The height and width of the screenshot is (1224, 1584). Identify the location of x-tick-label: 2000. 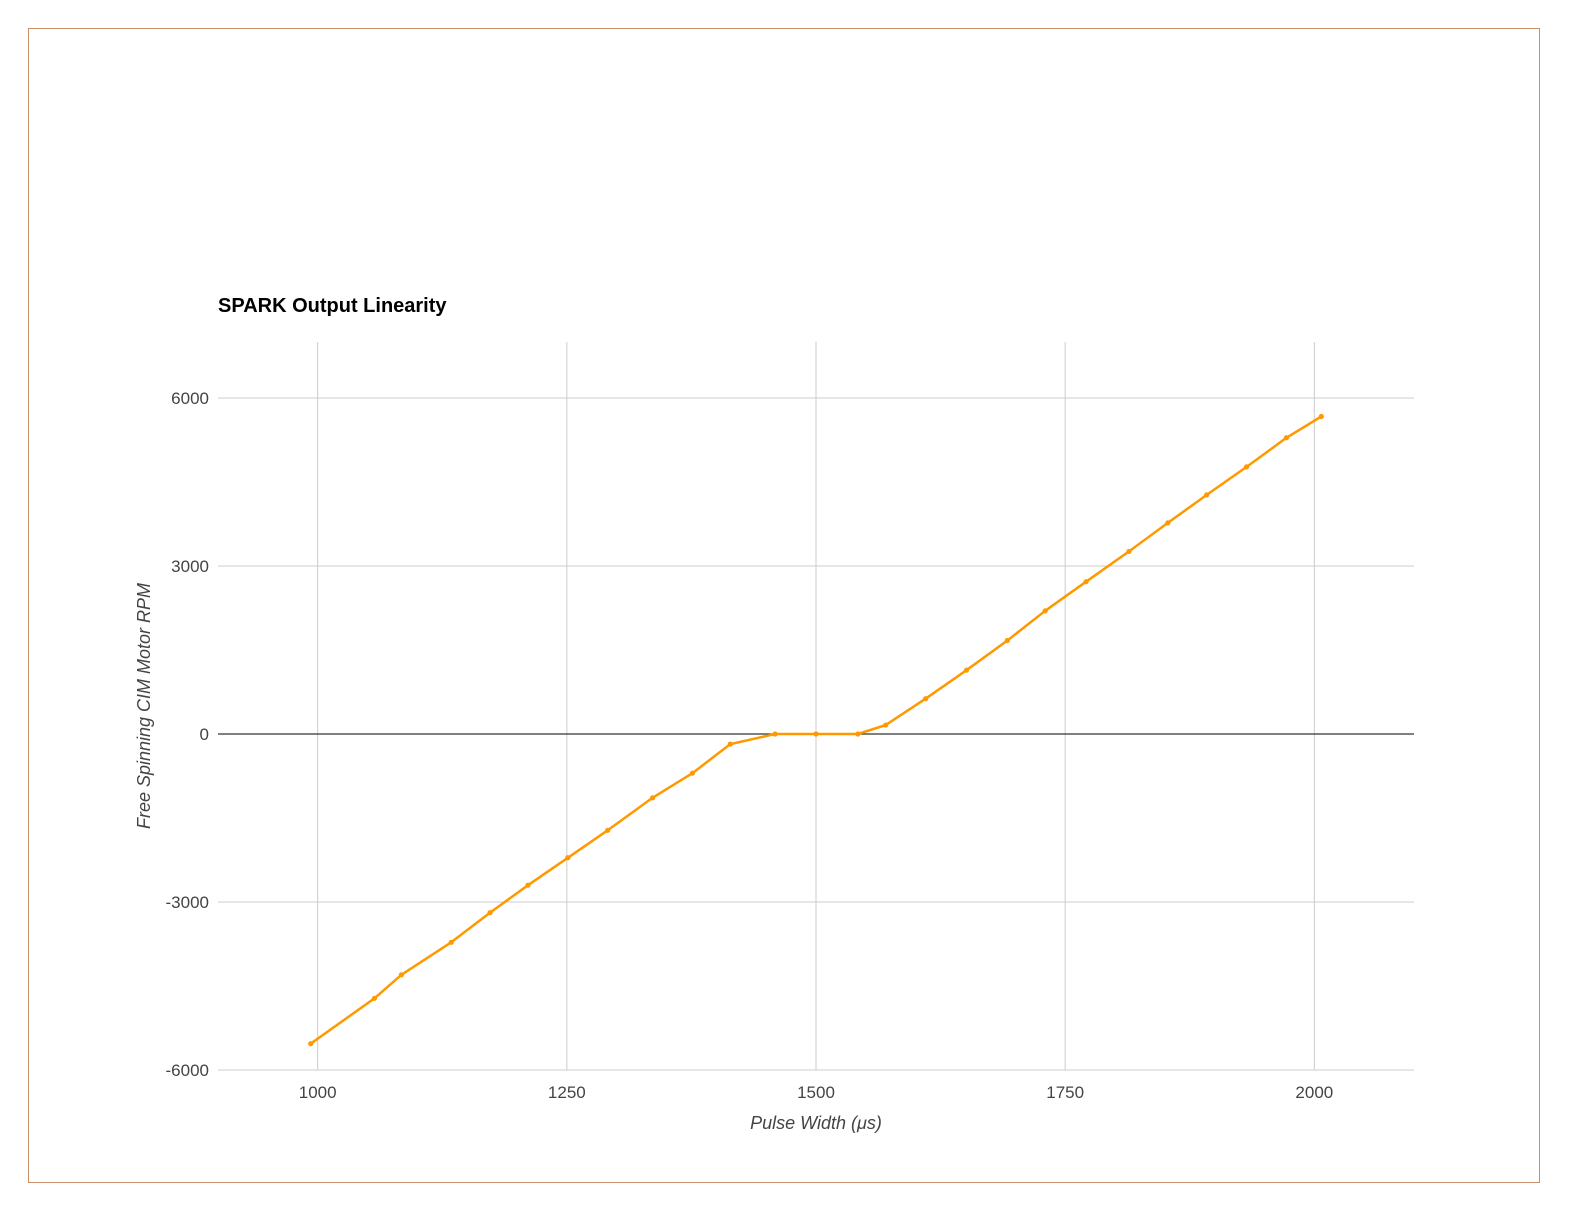
(1314, 1092).